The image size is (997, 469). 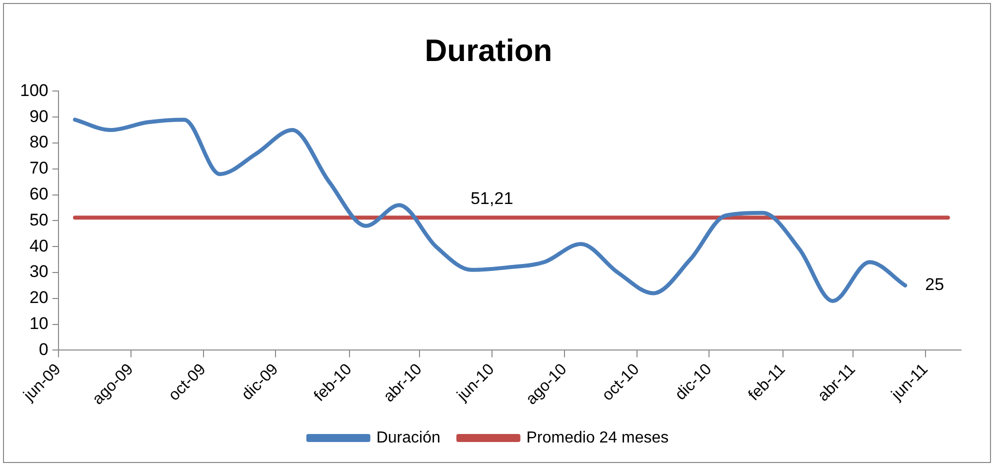 I want to click on legend-label: Promedio 24 meses, so click(x=597, y=437).